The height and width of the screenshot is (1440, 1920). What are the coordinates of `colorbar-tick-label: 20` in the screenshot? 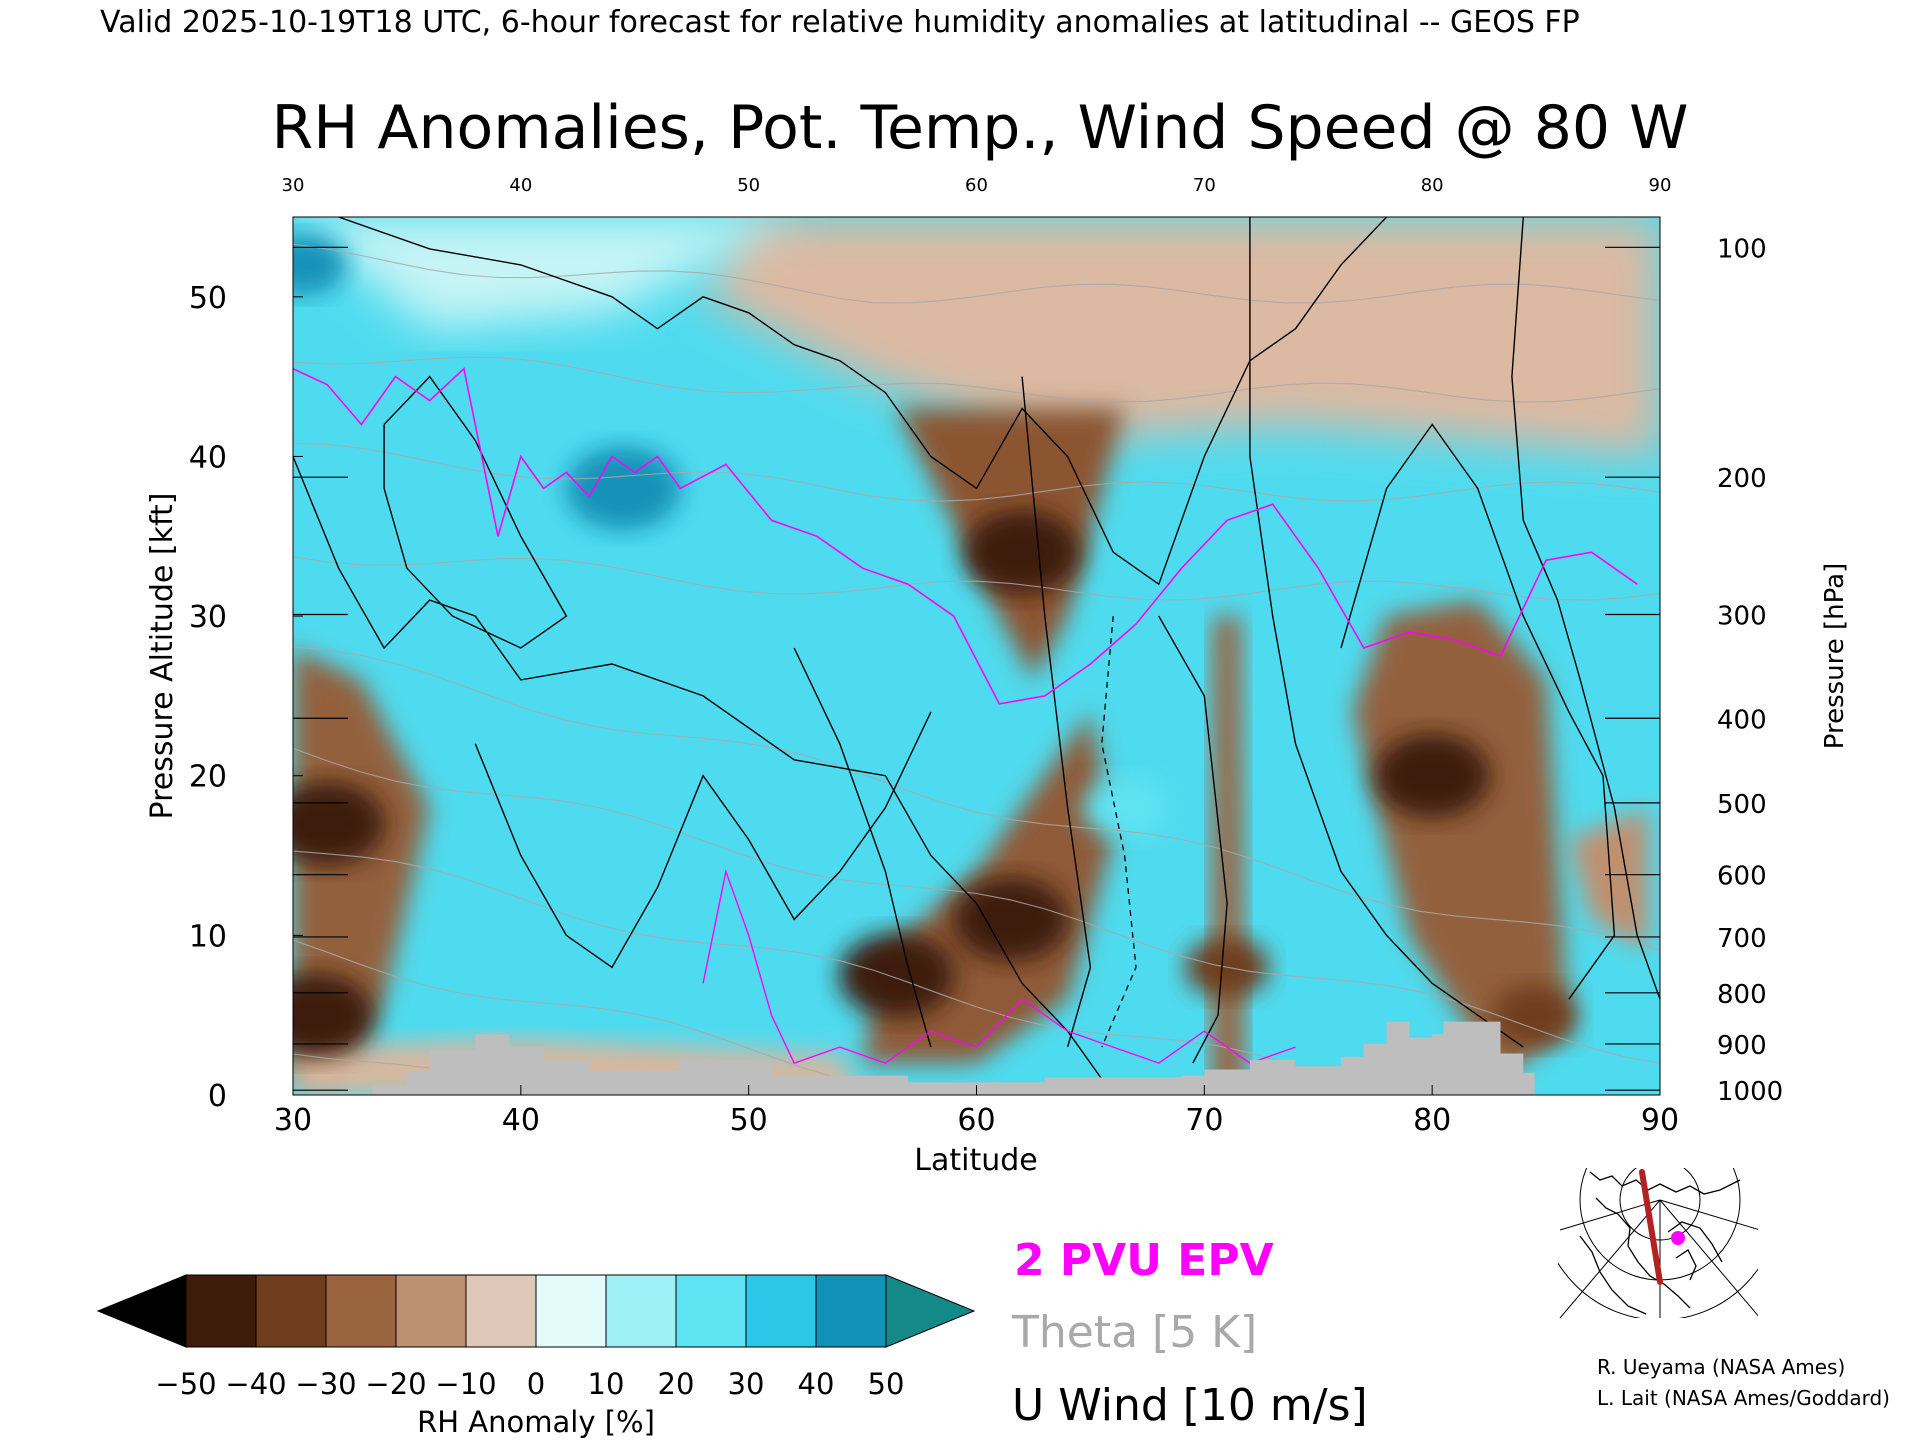 It's located at (676, 1384).